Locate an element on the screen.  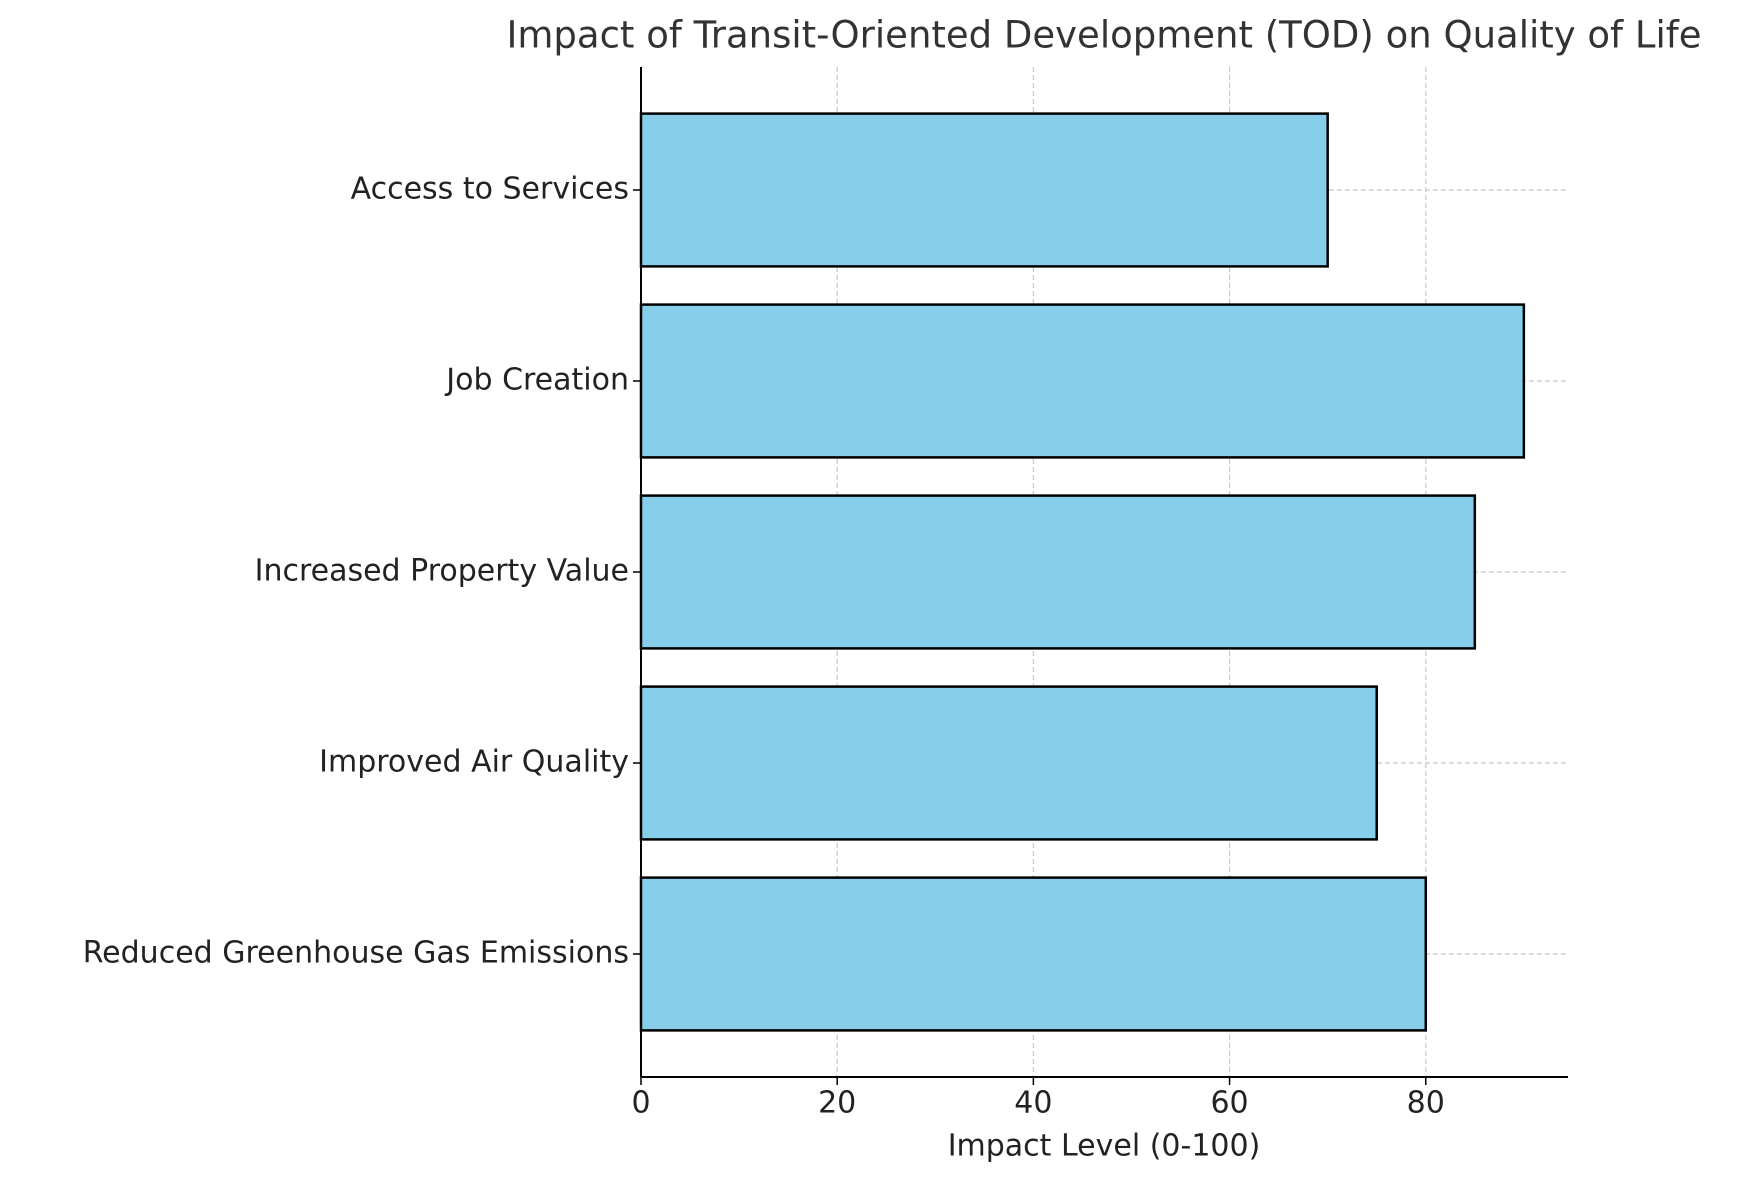
x-tick-label: 80 is located at coordinates (1426, 1103).